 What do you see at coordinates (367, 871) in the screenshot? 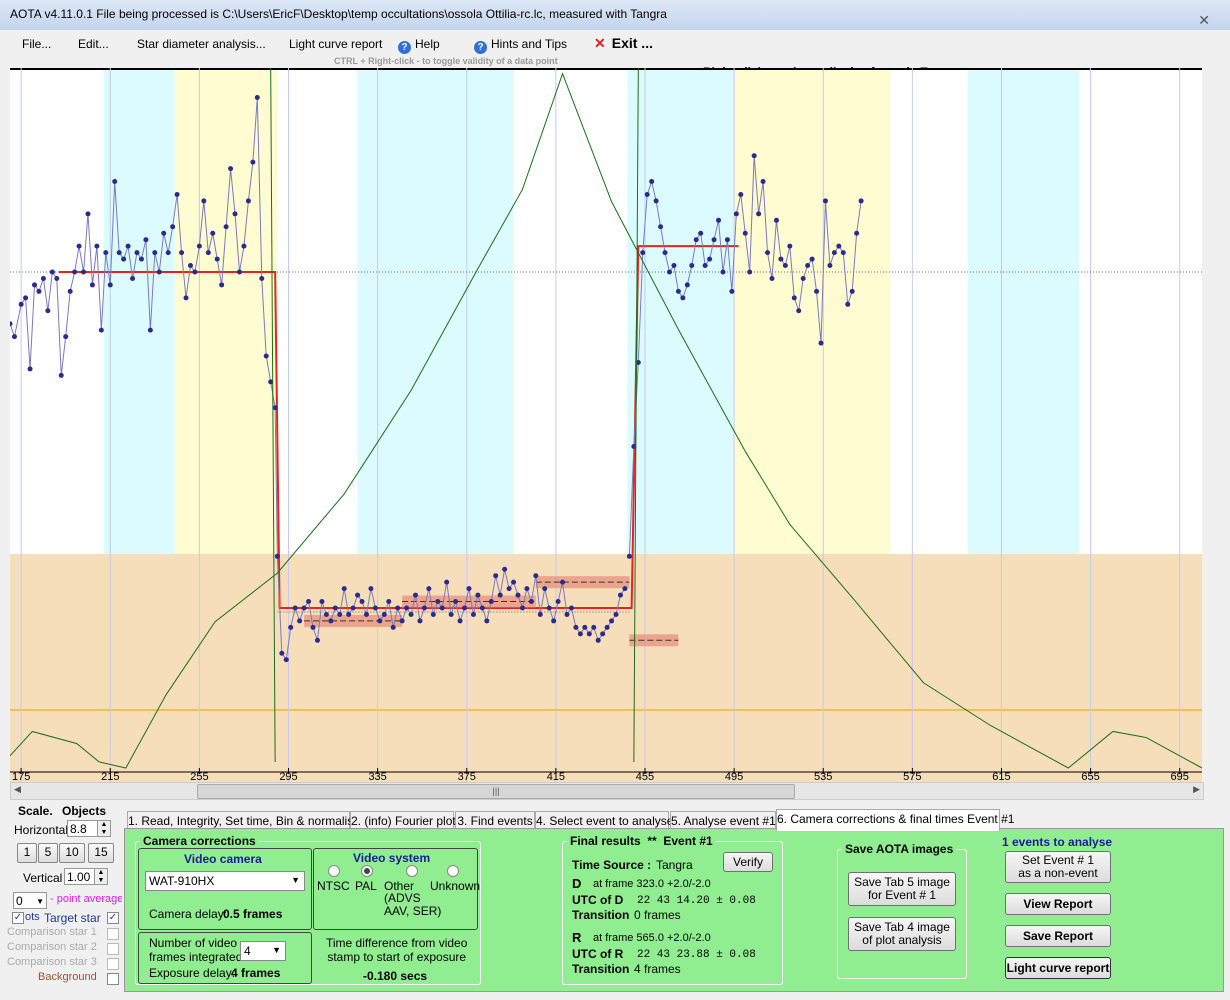
I see `pal-radio` at bounding box center [367, 871].